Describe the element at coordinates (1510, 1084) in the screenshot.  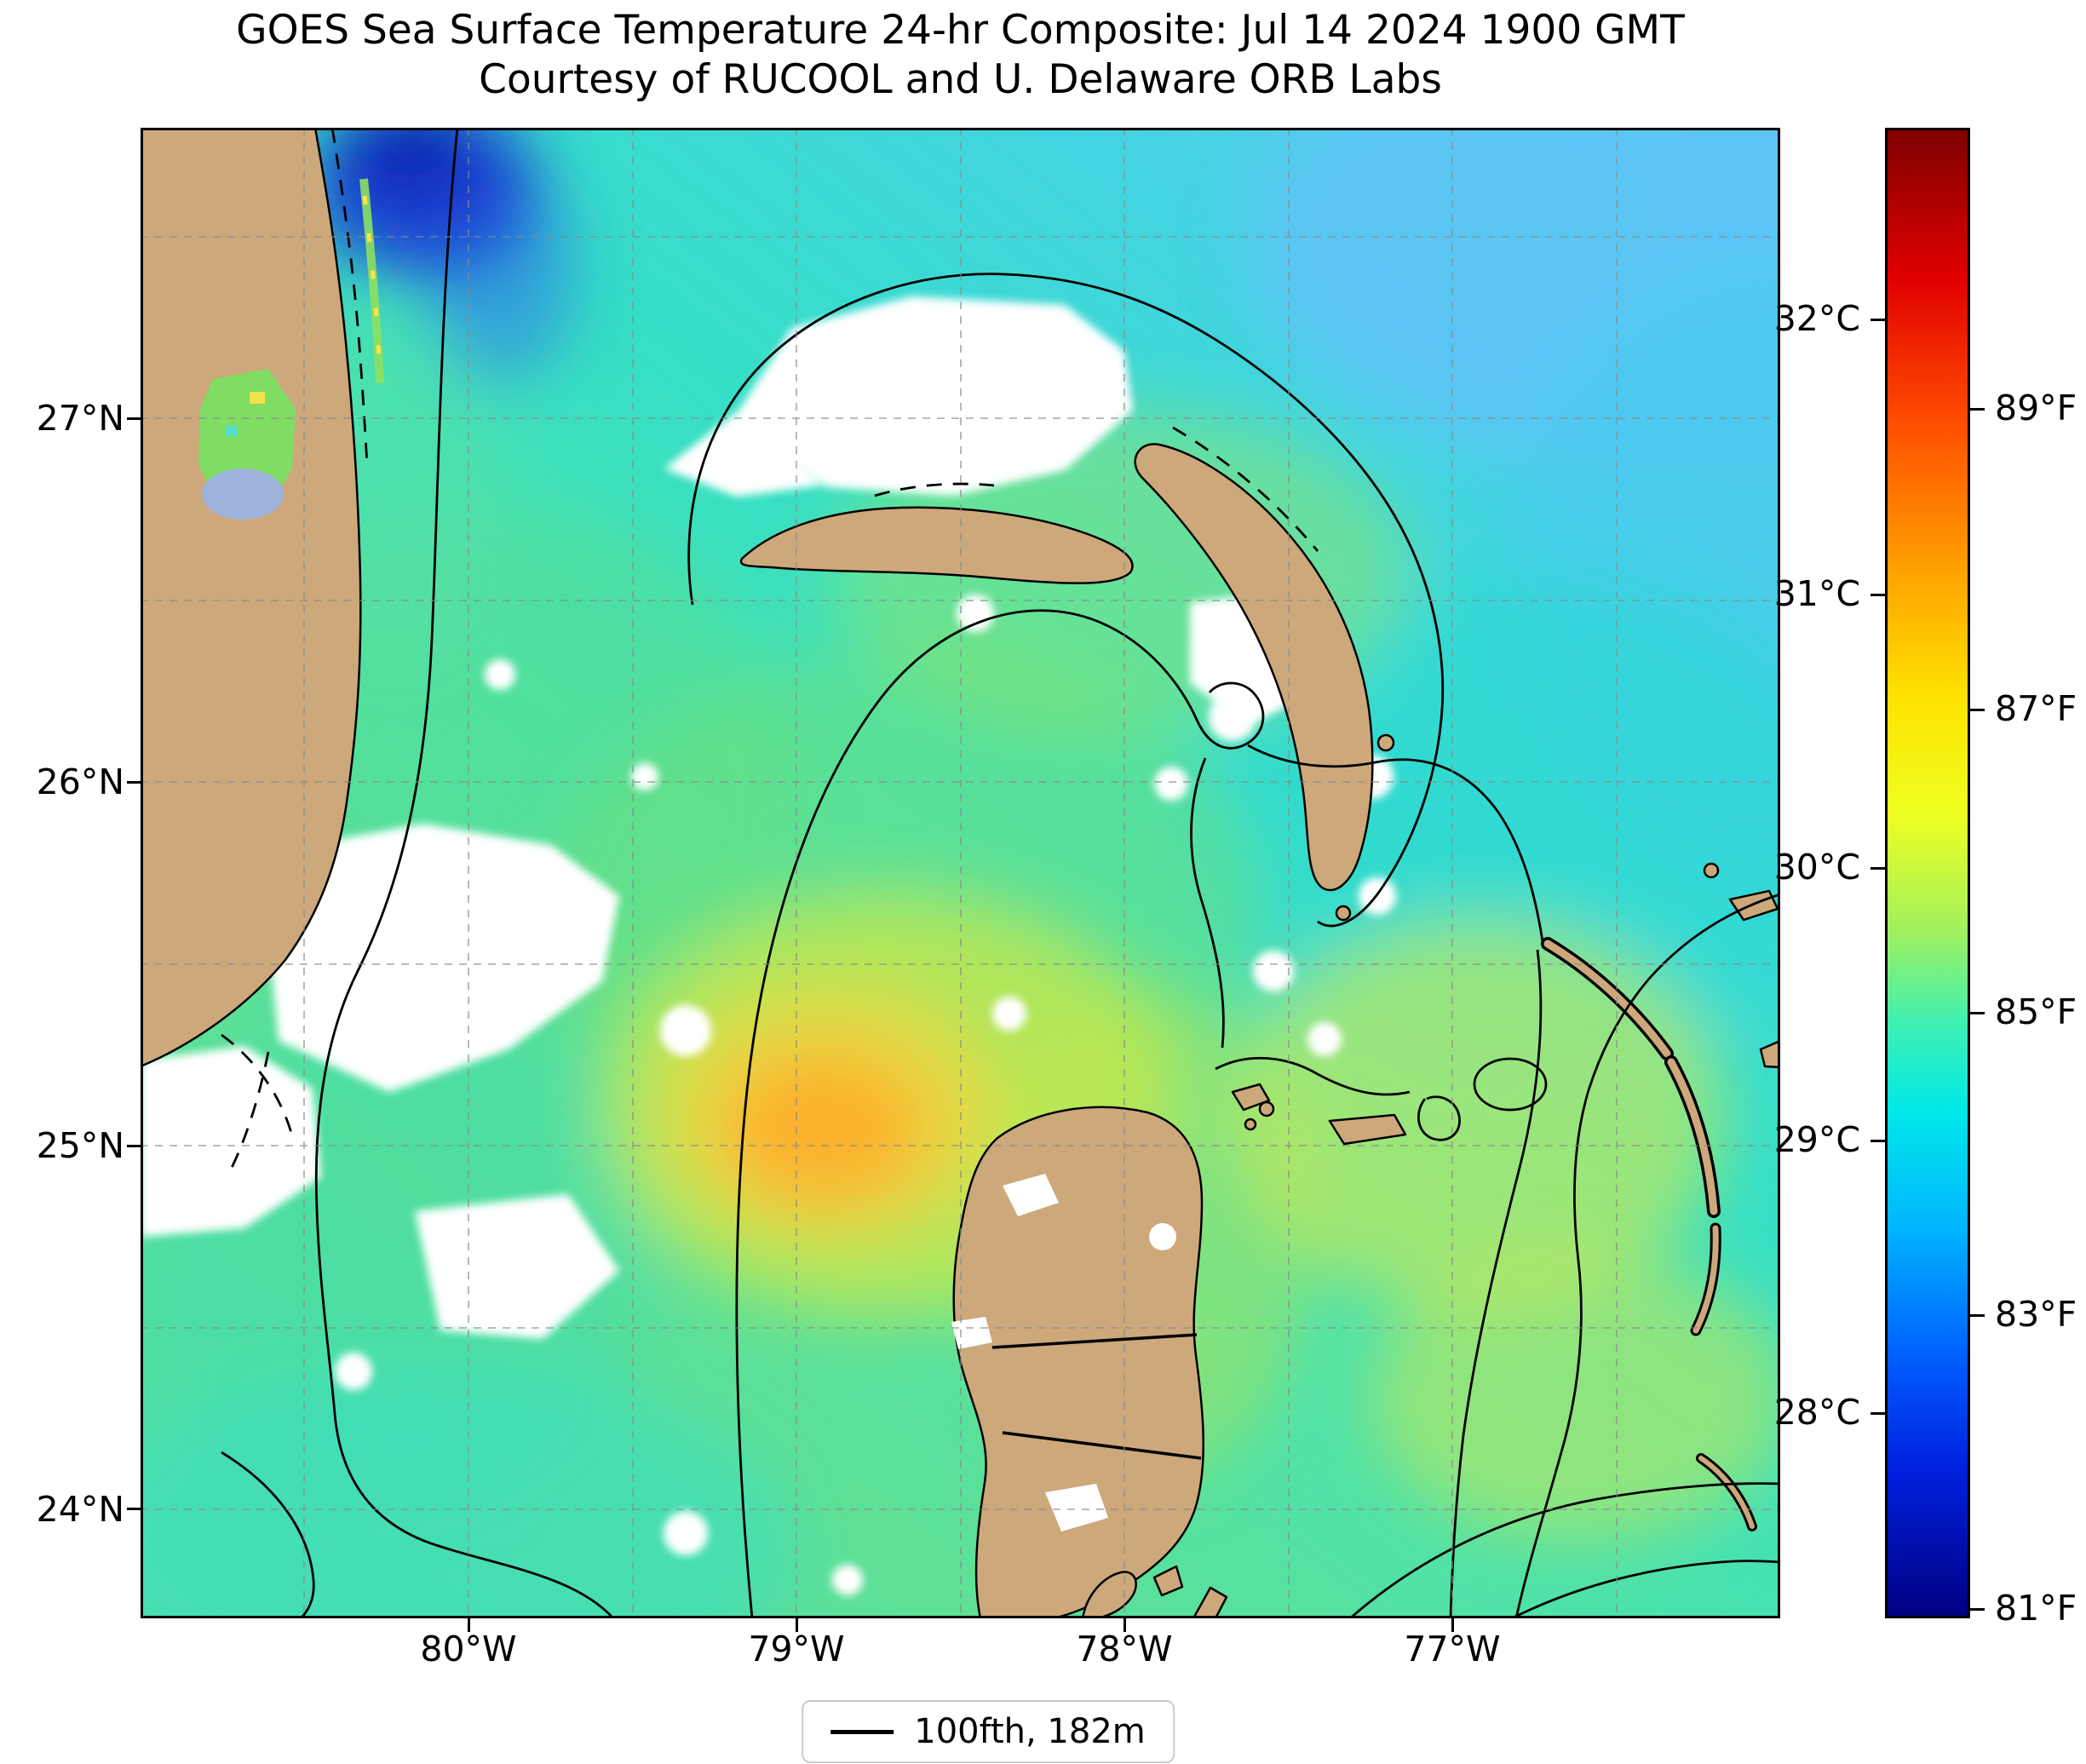
I see `contour-eddy-ring` at that location.